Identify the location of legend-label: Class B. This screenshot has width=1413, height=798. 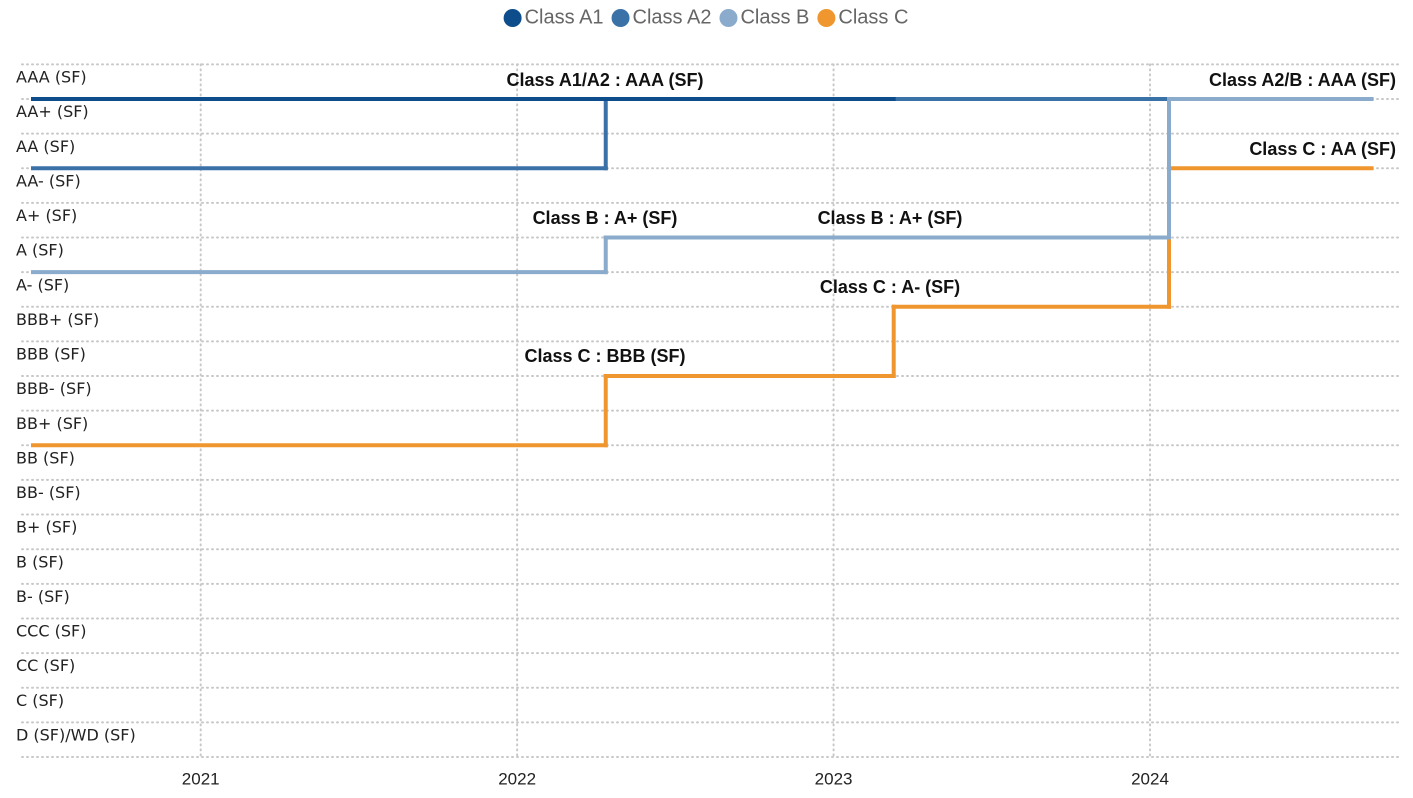
(774, 17).